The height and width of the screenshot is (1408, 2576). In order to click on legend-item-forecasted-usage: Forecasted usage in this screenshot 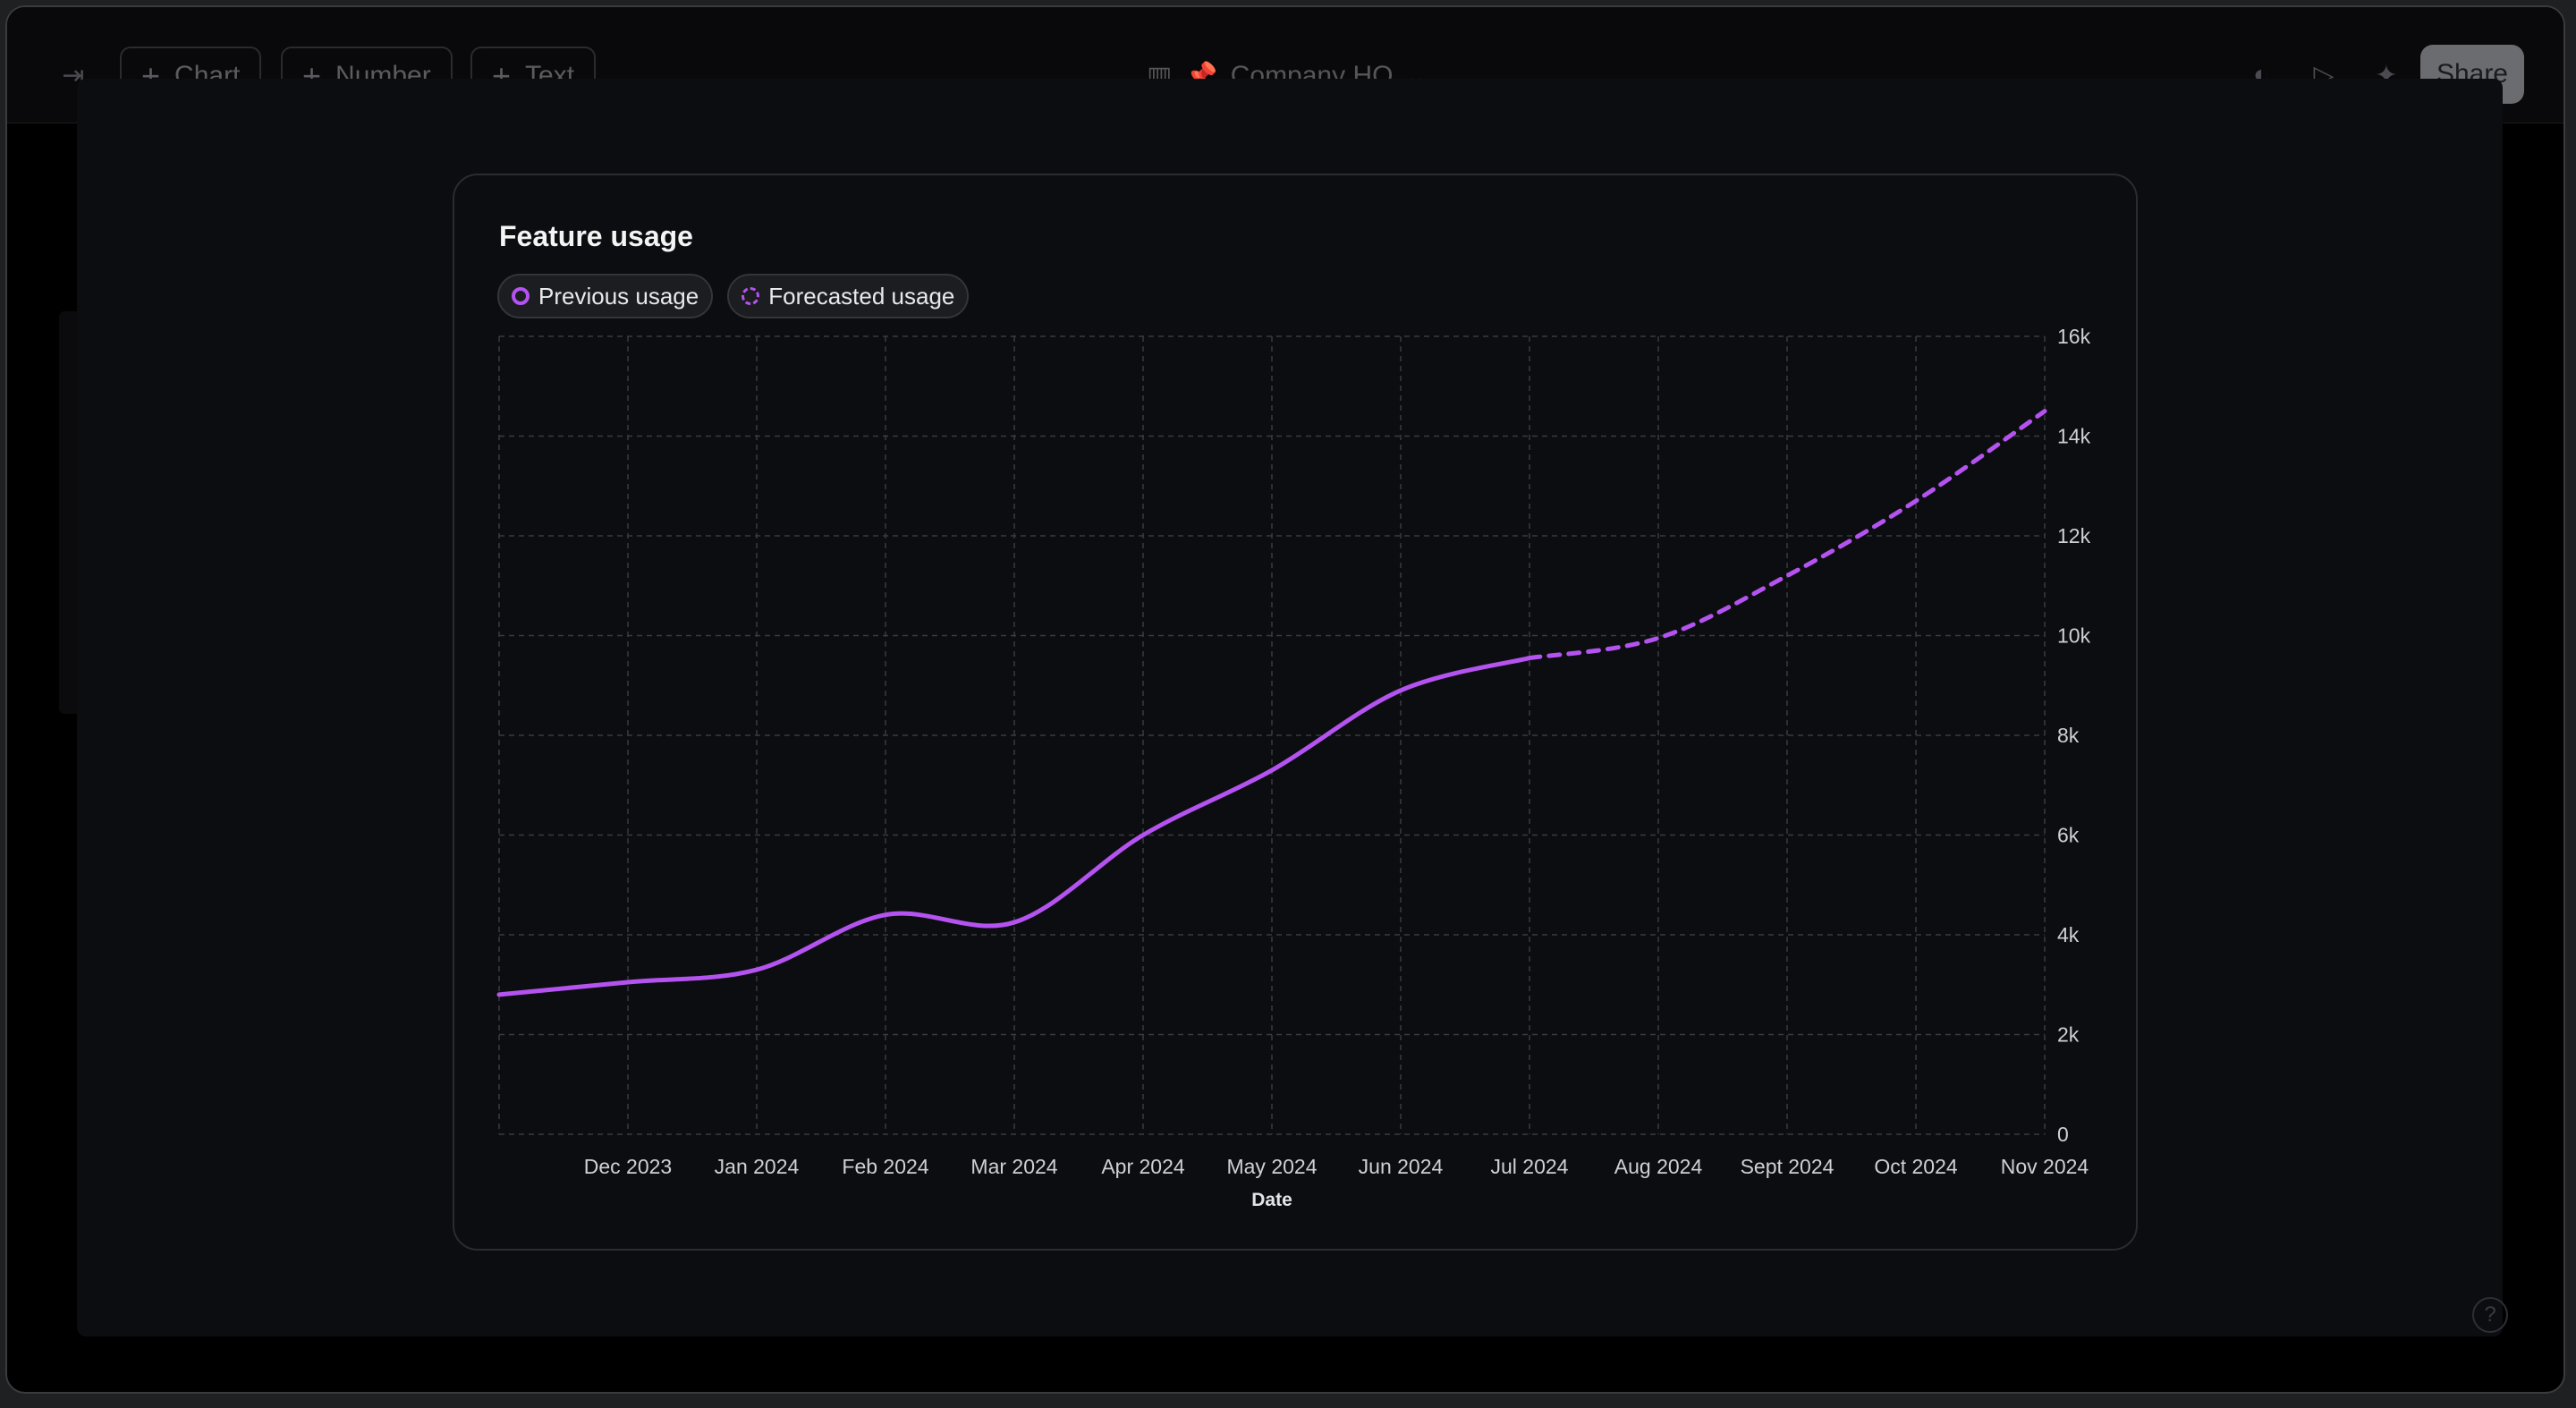, I will do `click(848, 296)`.